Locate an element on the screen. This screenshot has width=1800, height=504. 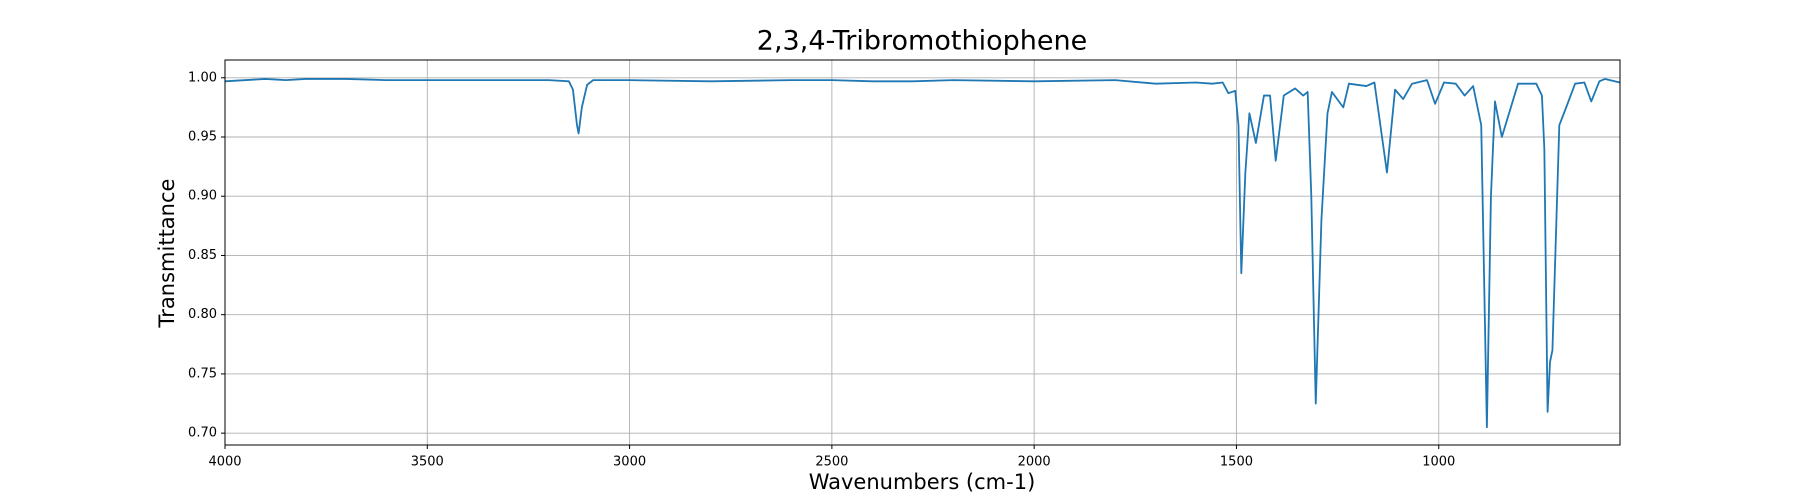
x-axis-label: Wavenumbers (cm-1) is located at coordinates (922, 482).